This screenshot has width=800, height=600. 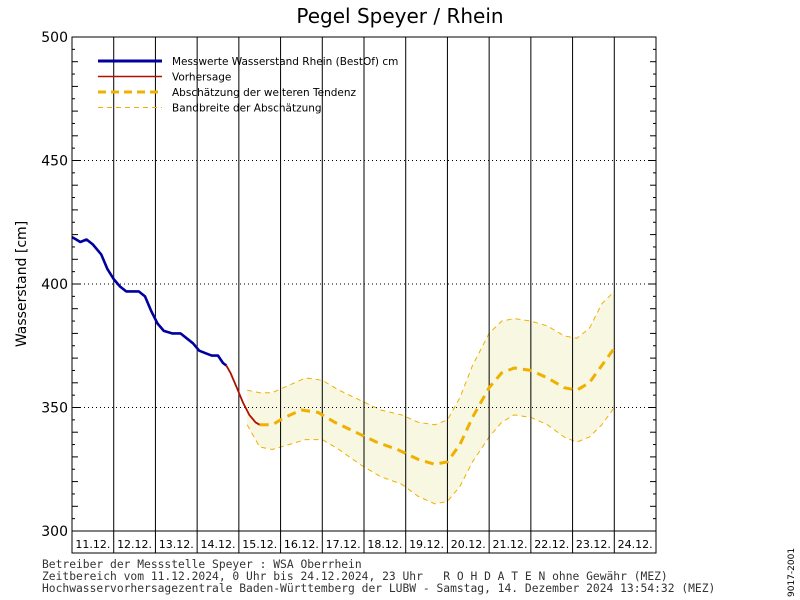 I want to click on legend-label: Bandbreite der Abschätzung, so click(x=247, y=109).